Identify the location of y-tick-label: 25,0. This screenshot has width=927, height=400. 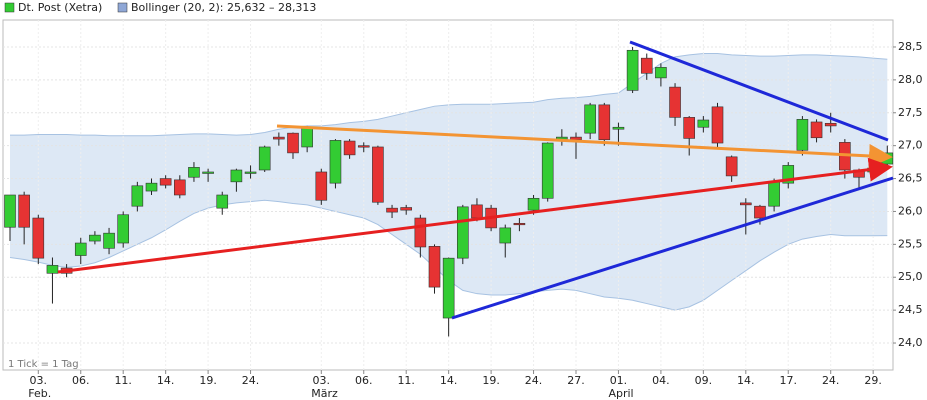
(910, 276).